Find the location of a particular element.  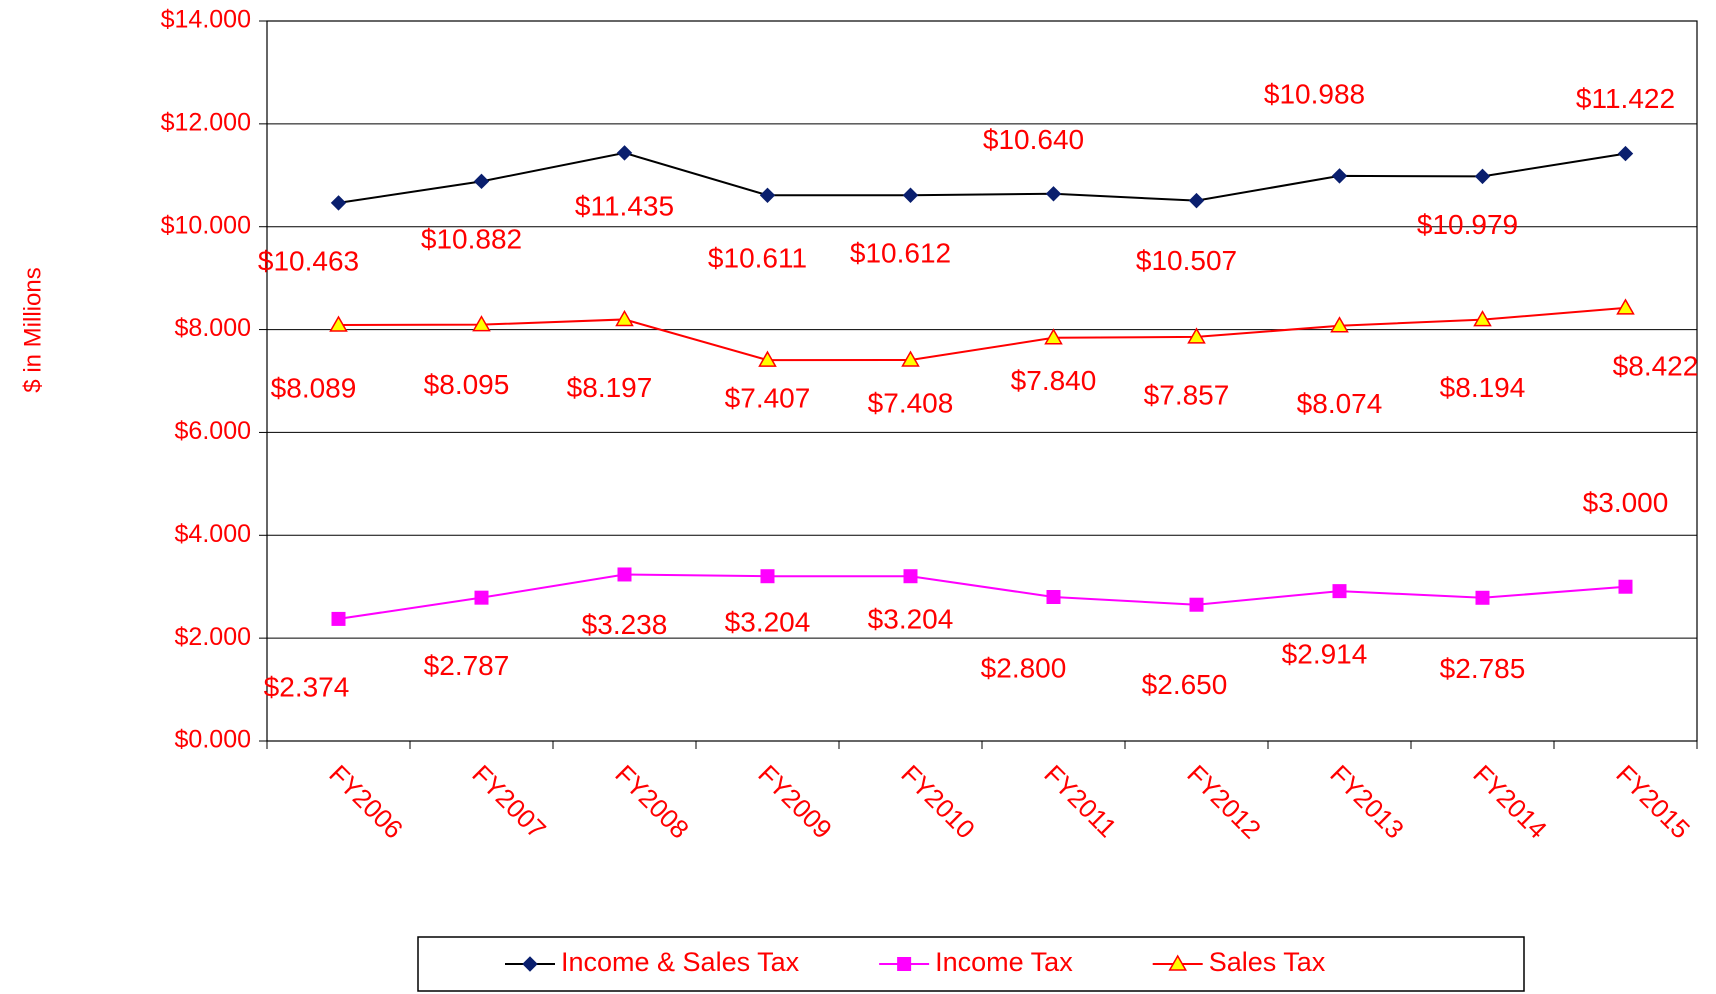

y-tick-label: $8.000 is located at coordinates (213, 328).